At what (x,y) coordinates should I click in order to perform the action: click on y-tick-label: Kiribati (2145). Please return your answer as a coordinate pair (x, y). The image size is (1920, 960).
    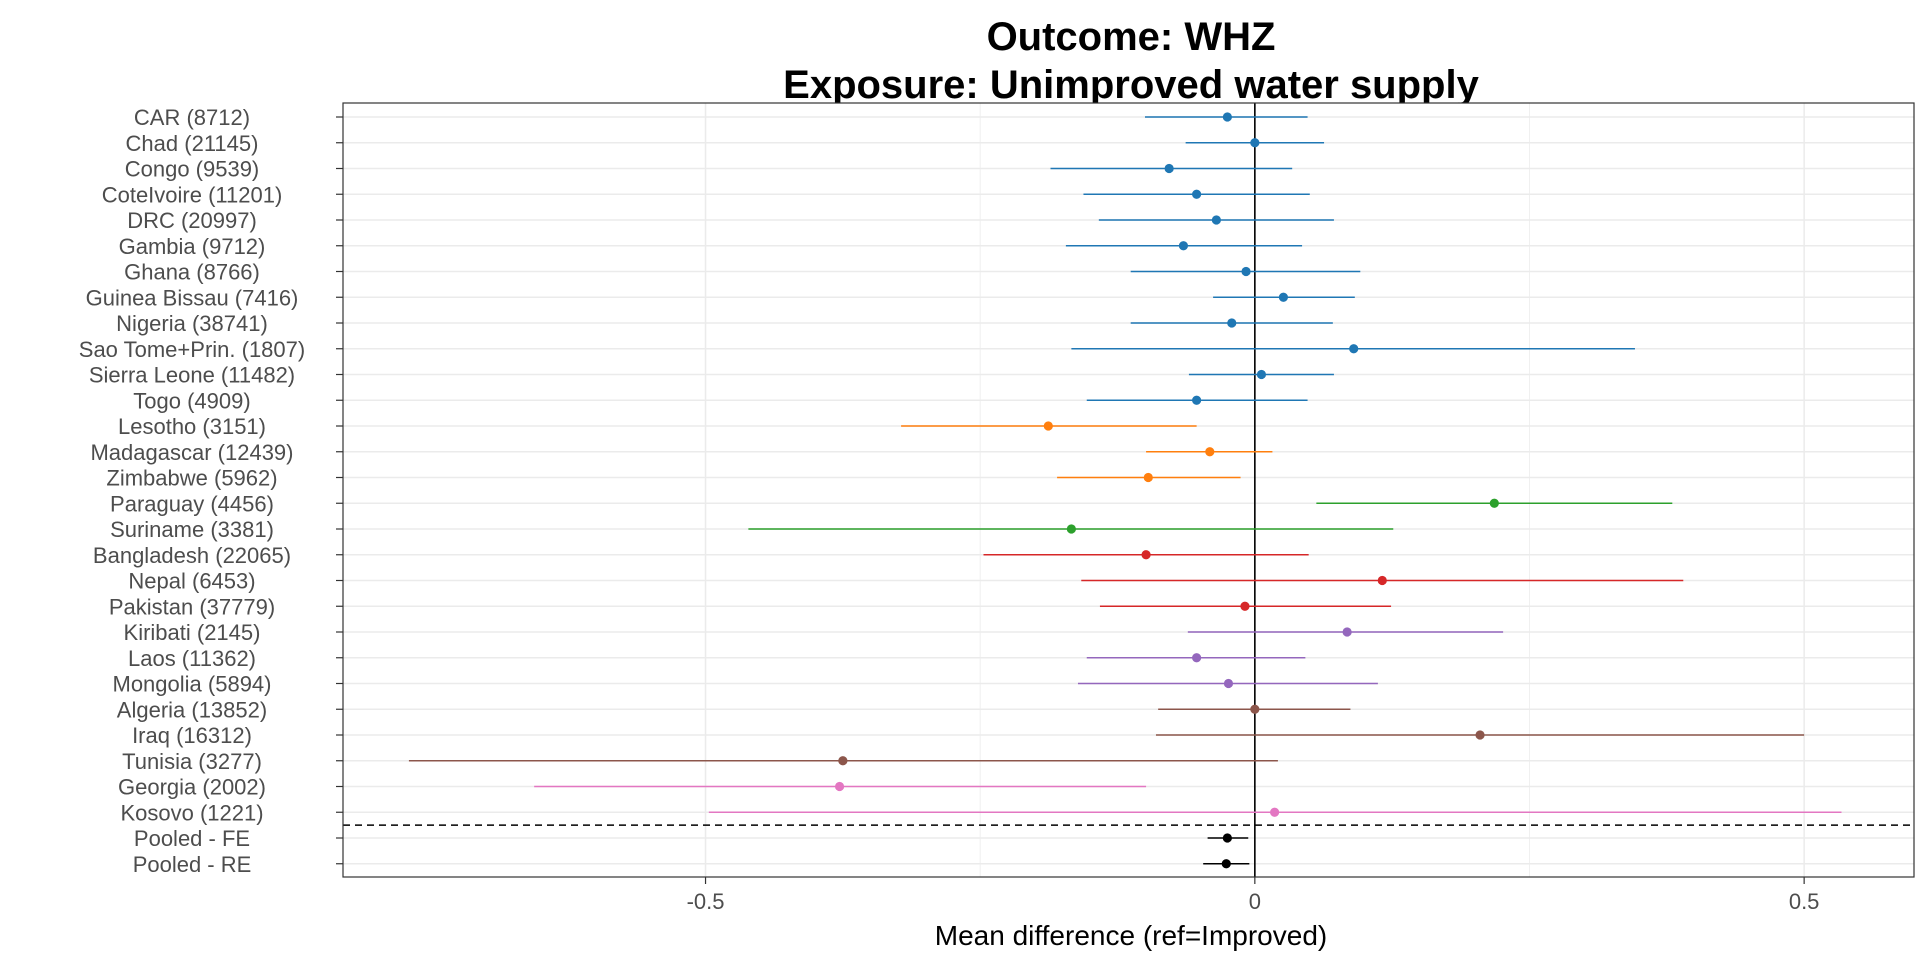
    Looking at the image, I should click on (192, 632).